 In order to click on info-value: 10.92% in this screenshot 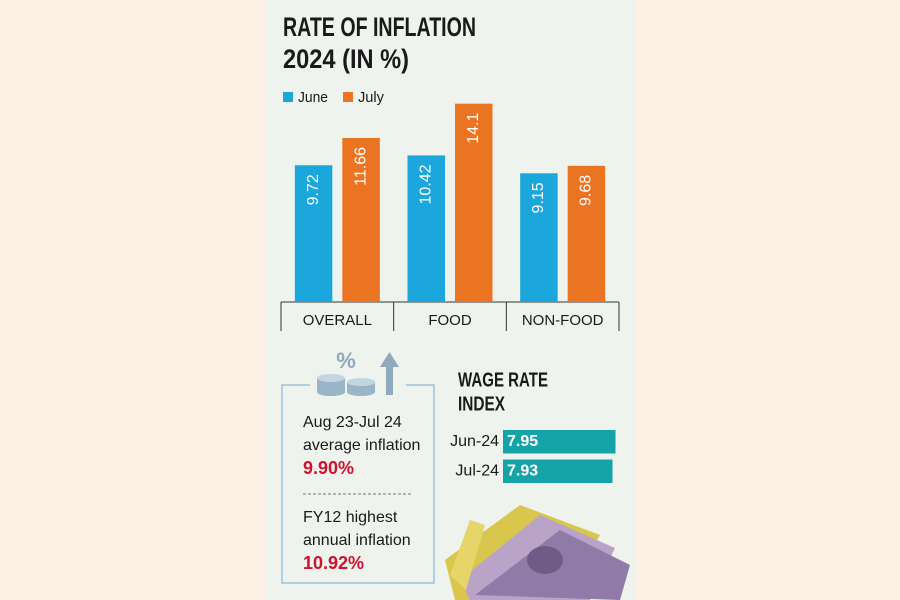, I will do `click(333, 563)`.